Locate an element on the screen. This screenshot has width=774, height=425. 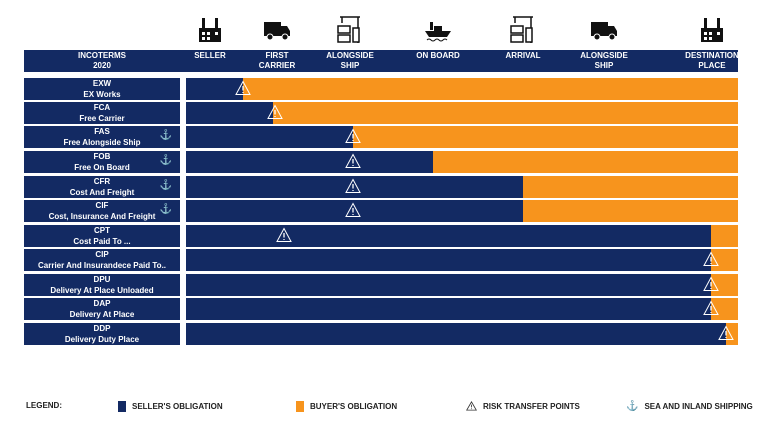
obligation-bar-cip is located at coordinates (462, 260).